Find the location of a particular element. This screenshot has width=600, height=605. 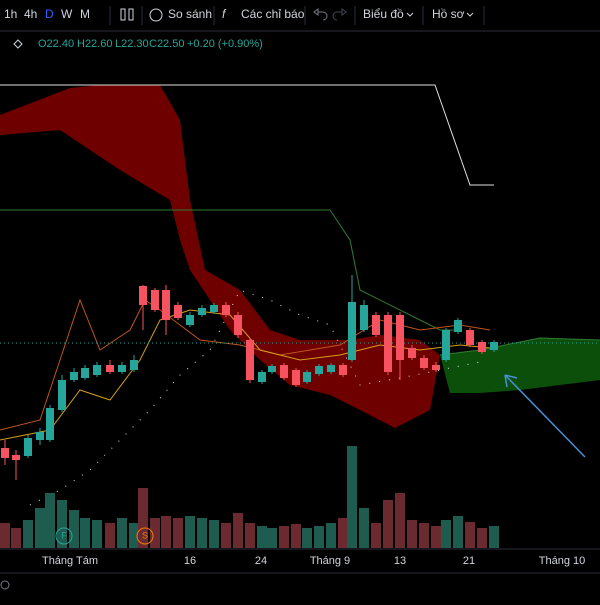

redo is located at coordinates (339, 14).